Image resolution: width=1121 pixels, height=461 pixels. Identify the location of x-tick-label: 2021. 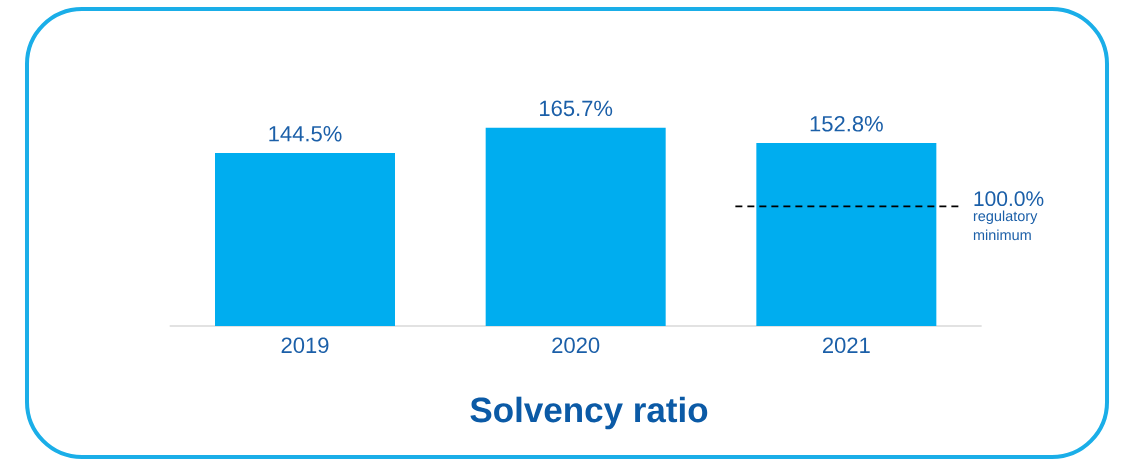
(846, 345).